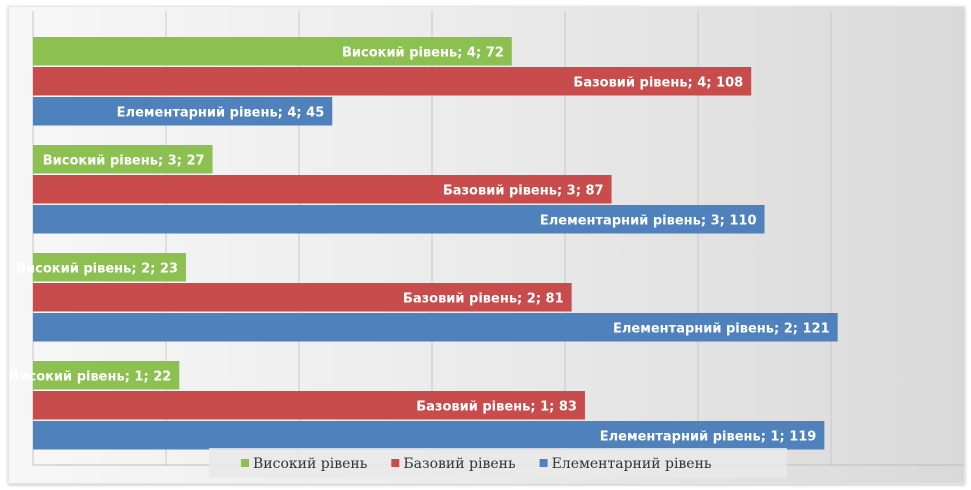  Describe the element at coordinates (245, 463) in the screenshot. I see `legend-swatch-високий-рівень` at that location.